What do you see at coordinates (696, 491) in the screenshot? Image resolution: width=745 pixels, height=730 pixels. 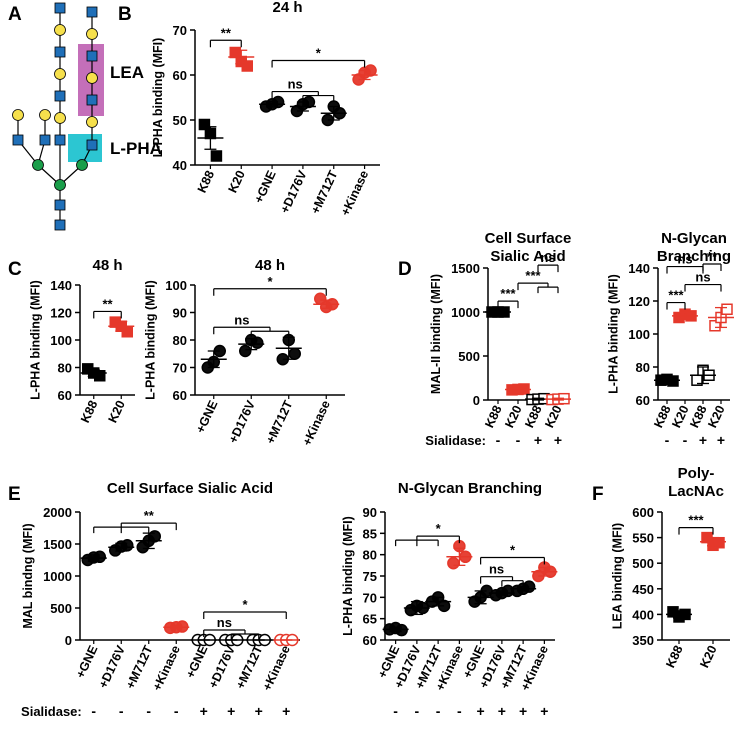 I see `chart-title: LacNAc` at bounding box center [696, 491].